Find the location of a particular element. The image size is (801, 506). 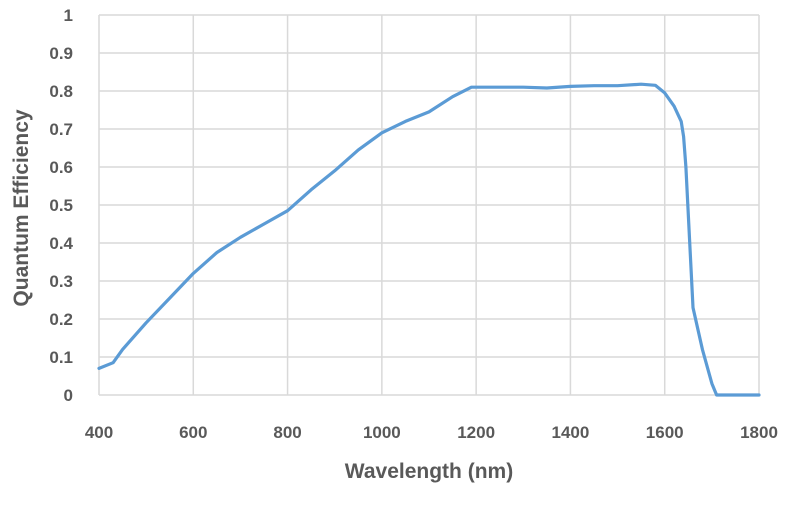

y-tick-label: 0.1 is located at coordinates (61, 357).